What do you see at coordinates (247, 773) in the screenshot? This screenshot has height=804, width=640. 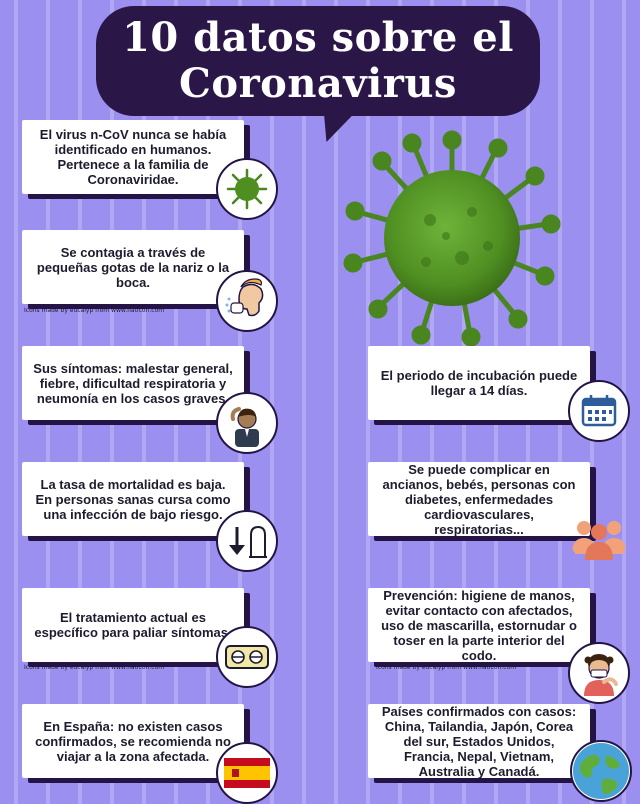 I see `spain-flag-icon` at bounding box center [247, 773].